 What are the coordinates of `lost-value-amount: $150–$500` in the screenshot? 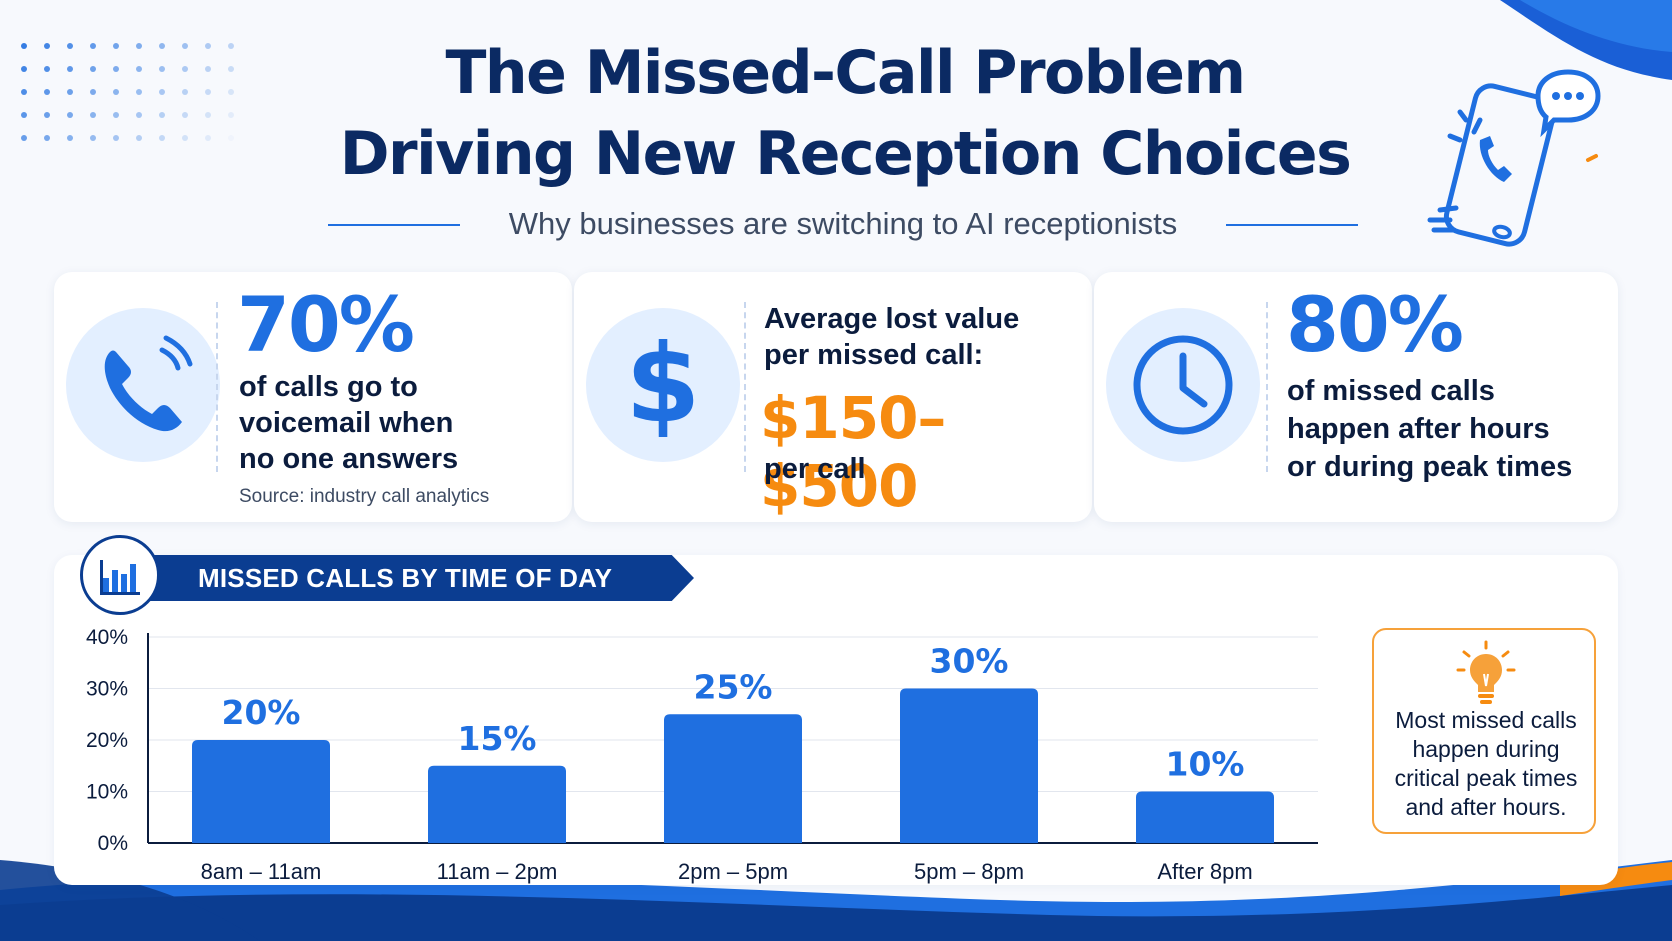 It's located at (853, 452).